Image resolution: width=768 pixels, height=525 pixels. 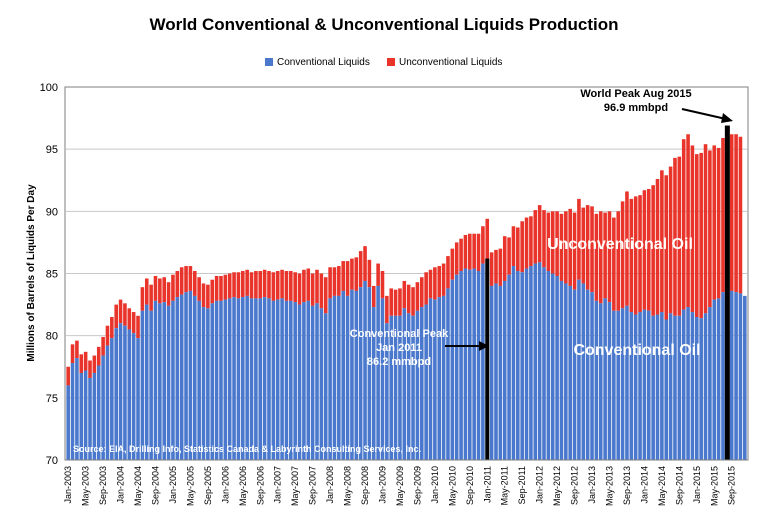 What do you see at coordinates (505, 485) in the screenshot?
I see `x-tick-label: May-2011` at bounding box center [505, 485].